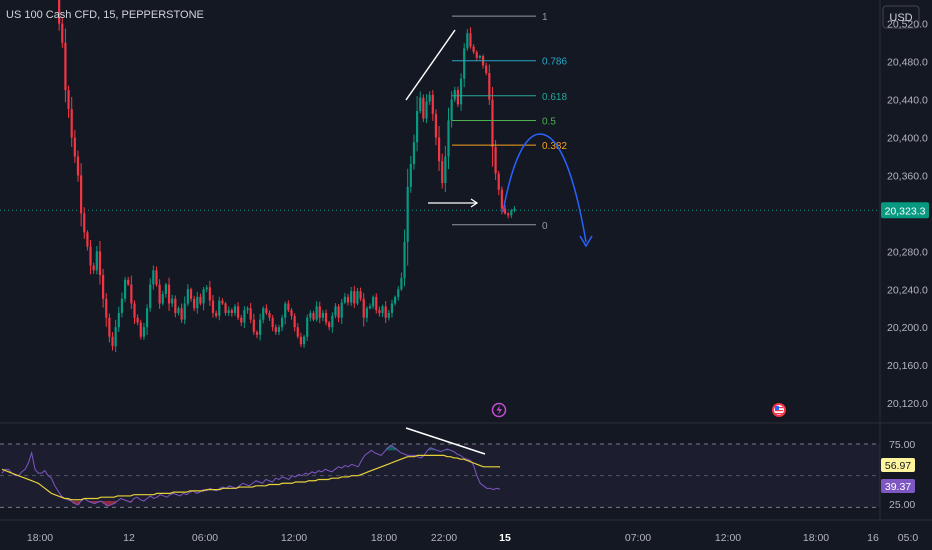 The image size is (932, 550). Describe the element at coordinates (547, 190) in the screenshot. I see `blue-projection-arrow` at that location.